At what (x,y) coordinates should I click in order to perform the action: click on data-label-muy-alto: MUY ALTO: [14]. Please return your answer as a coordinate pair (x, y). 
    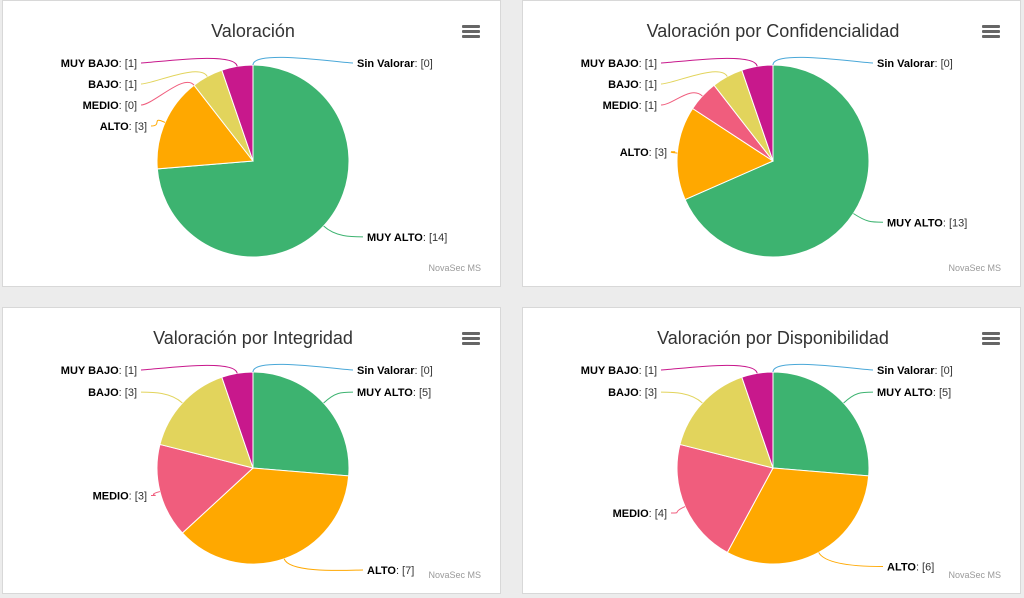
    Looking at the image, I should click on (407, 238).